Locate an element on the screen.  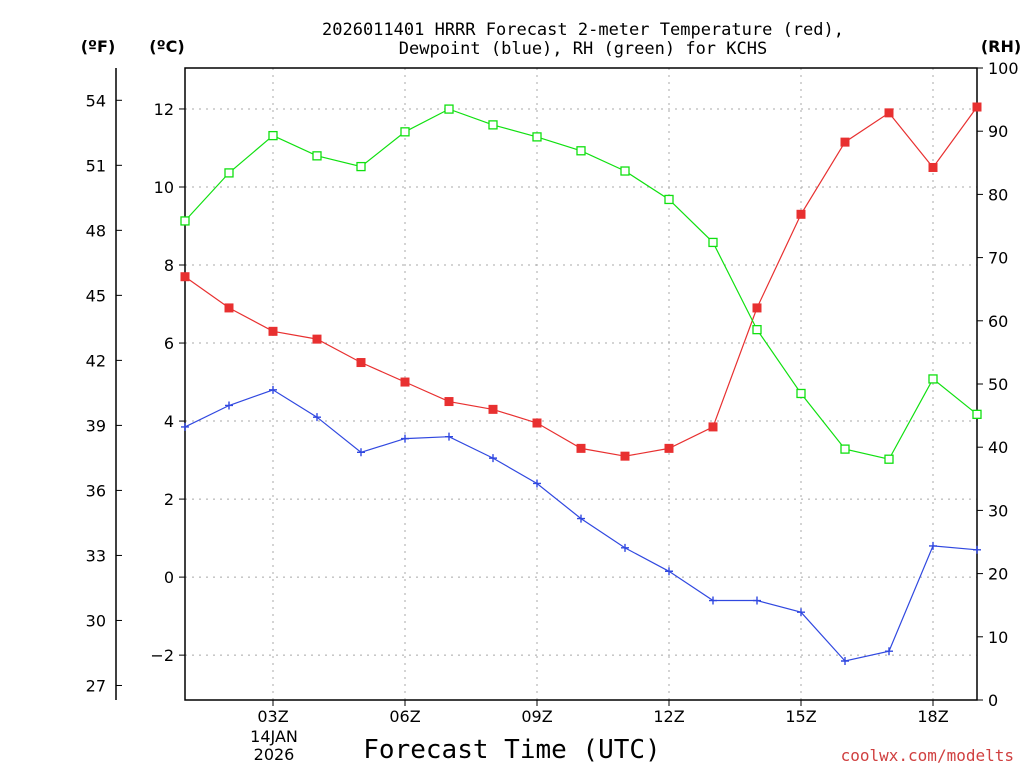
celsius-tick-label: 2 is located at coordinates (169, 499).